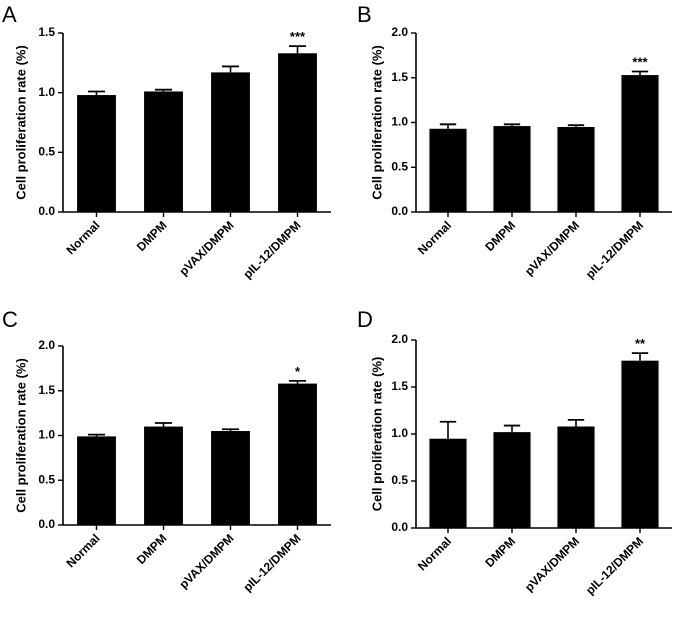 The height and width of the screenshot is (618, 700). I want to click on panel-letter: C, so click(10, 319).